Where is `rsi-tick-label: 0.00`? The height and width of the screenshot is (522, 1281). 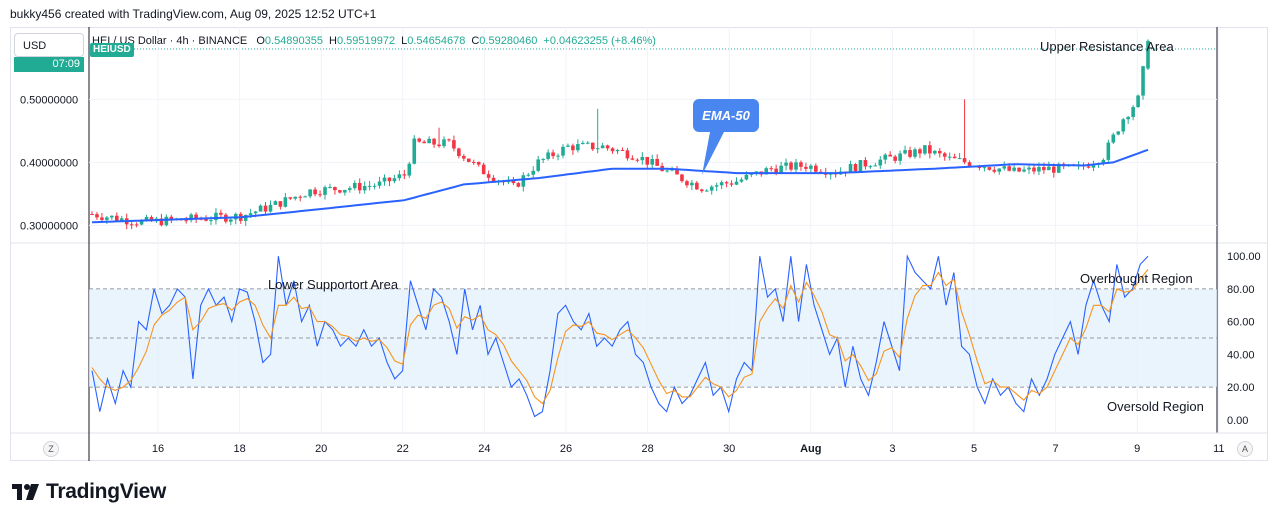 rsi-tick-label: 0.00 is located at coordinates (1237, 421).